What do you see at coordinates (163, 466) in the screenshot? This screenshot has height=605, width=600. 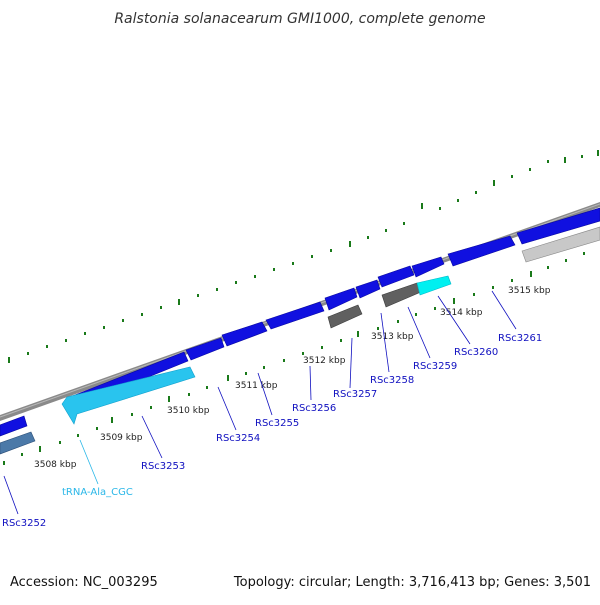 I see `gene-label: RSc3253` at bounding box center [163, 466].